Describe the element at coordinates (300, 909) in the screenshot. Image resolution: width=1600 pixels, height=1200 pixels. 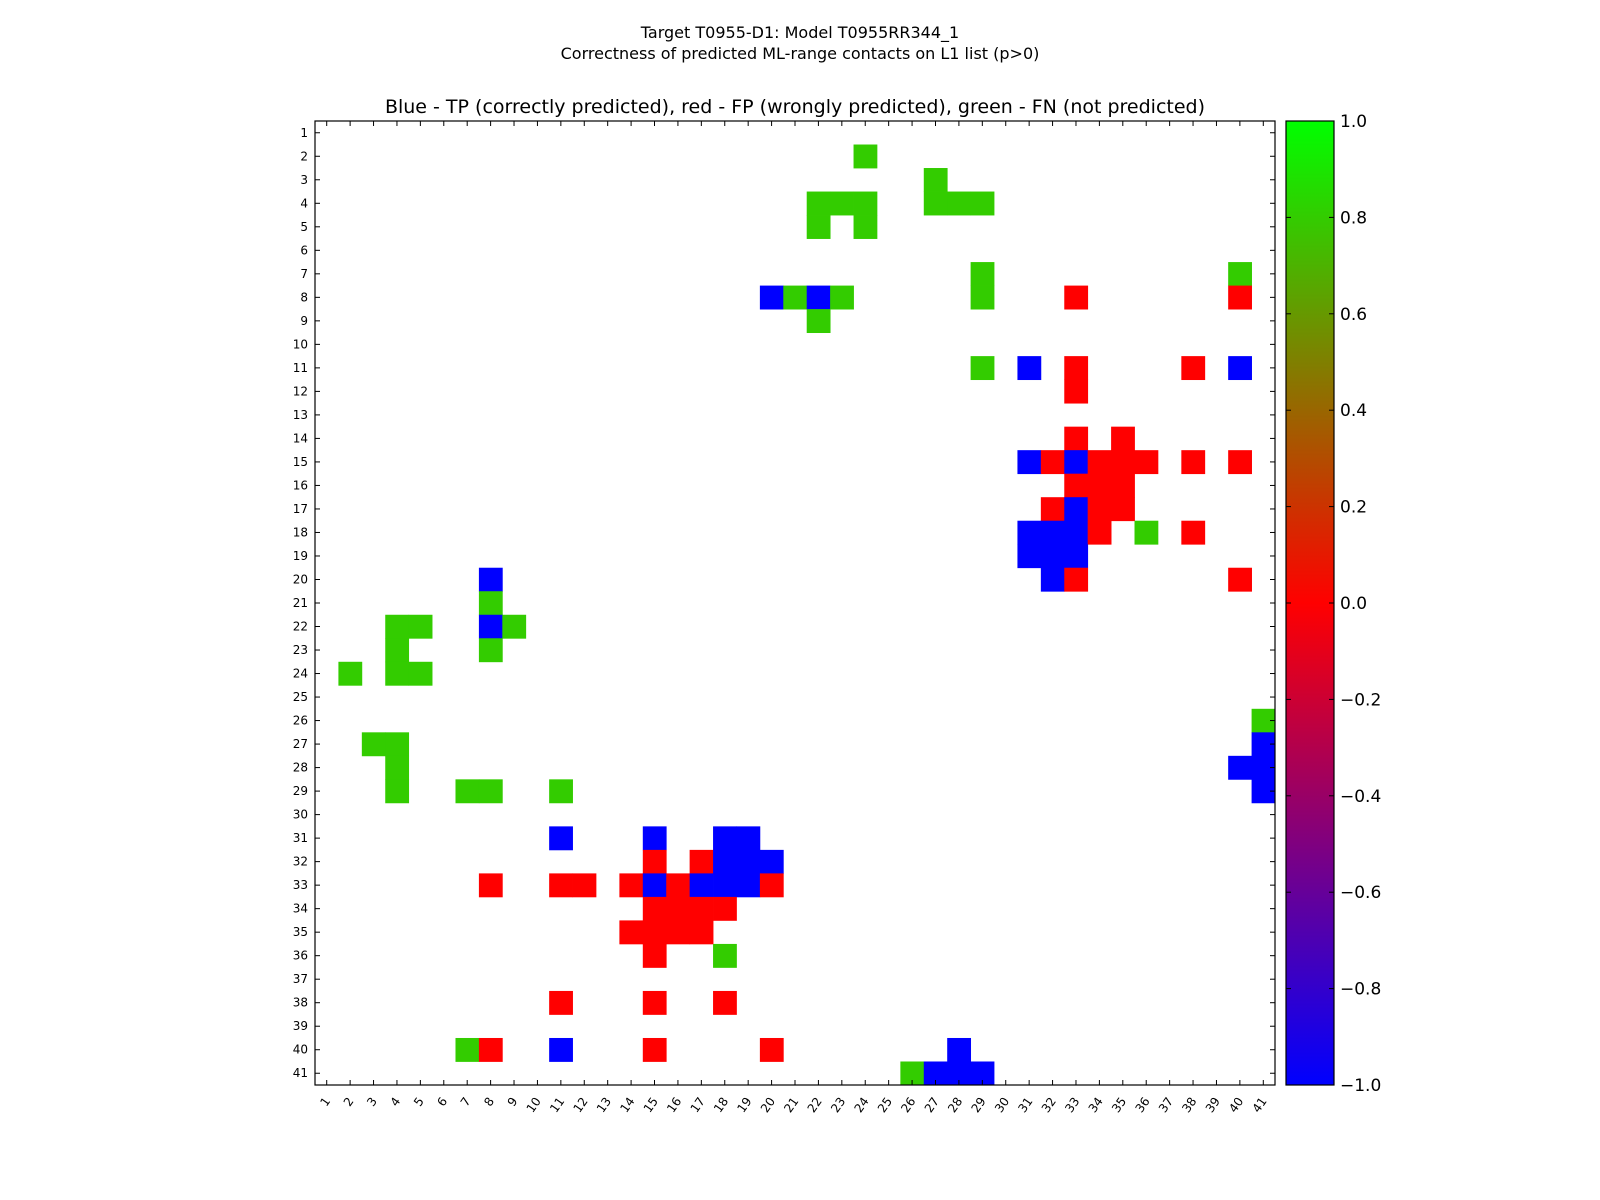
I see `y-tick-label-34: 34` at that location.